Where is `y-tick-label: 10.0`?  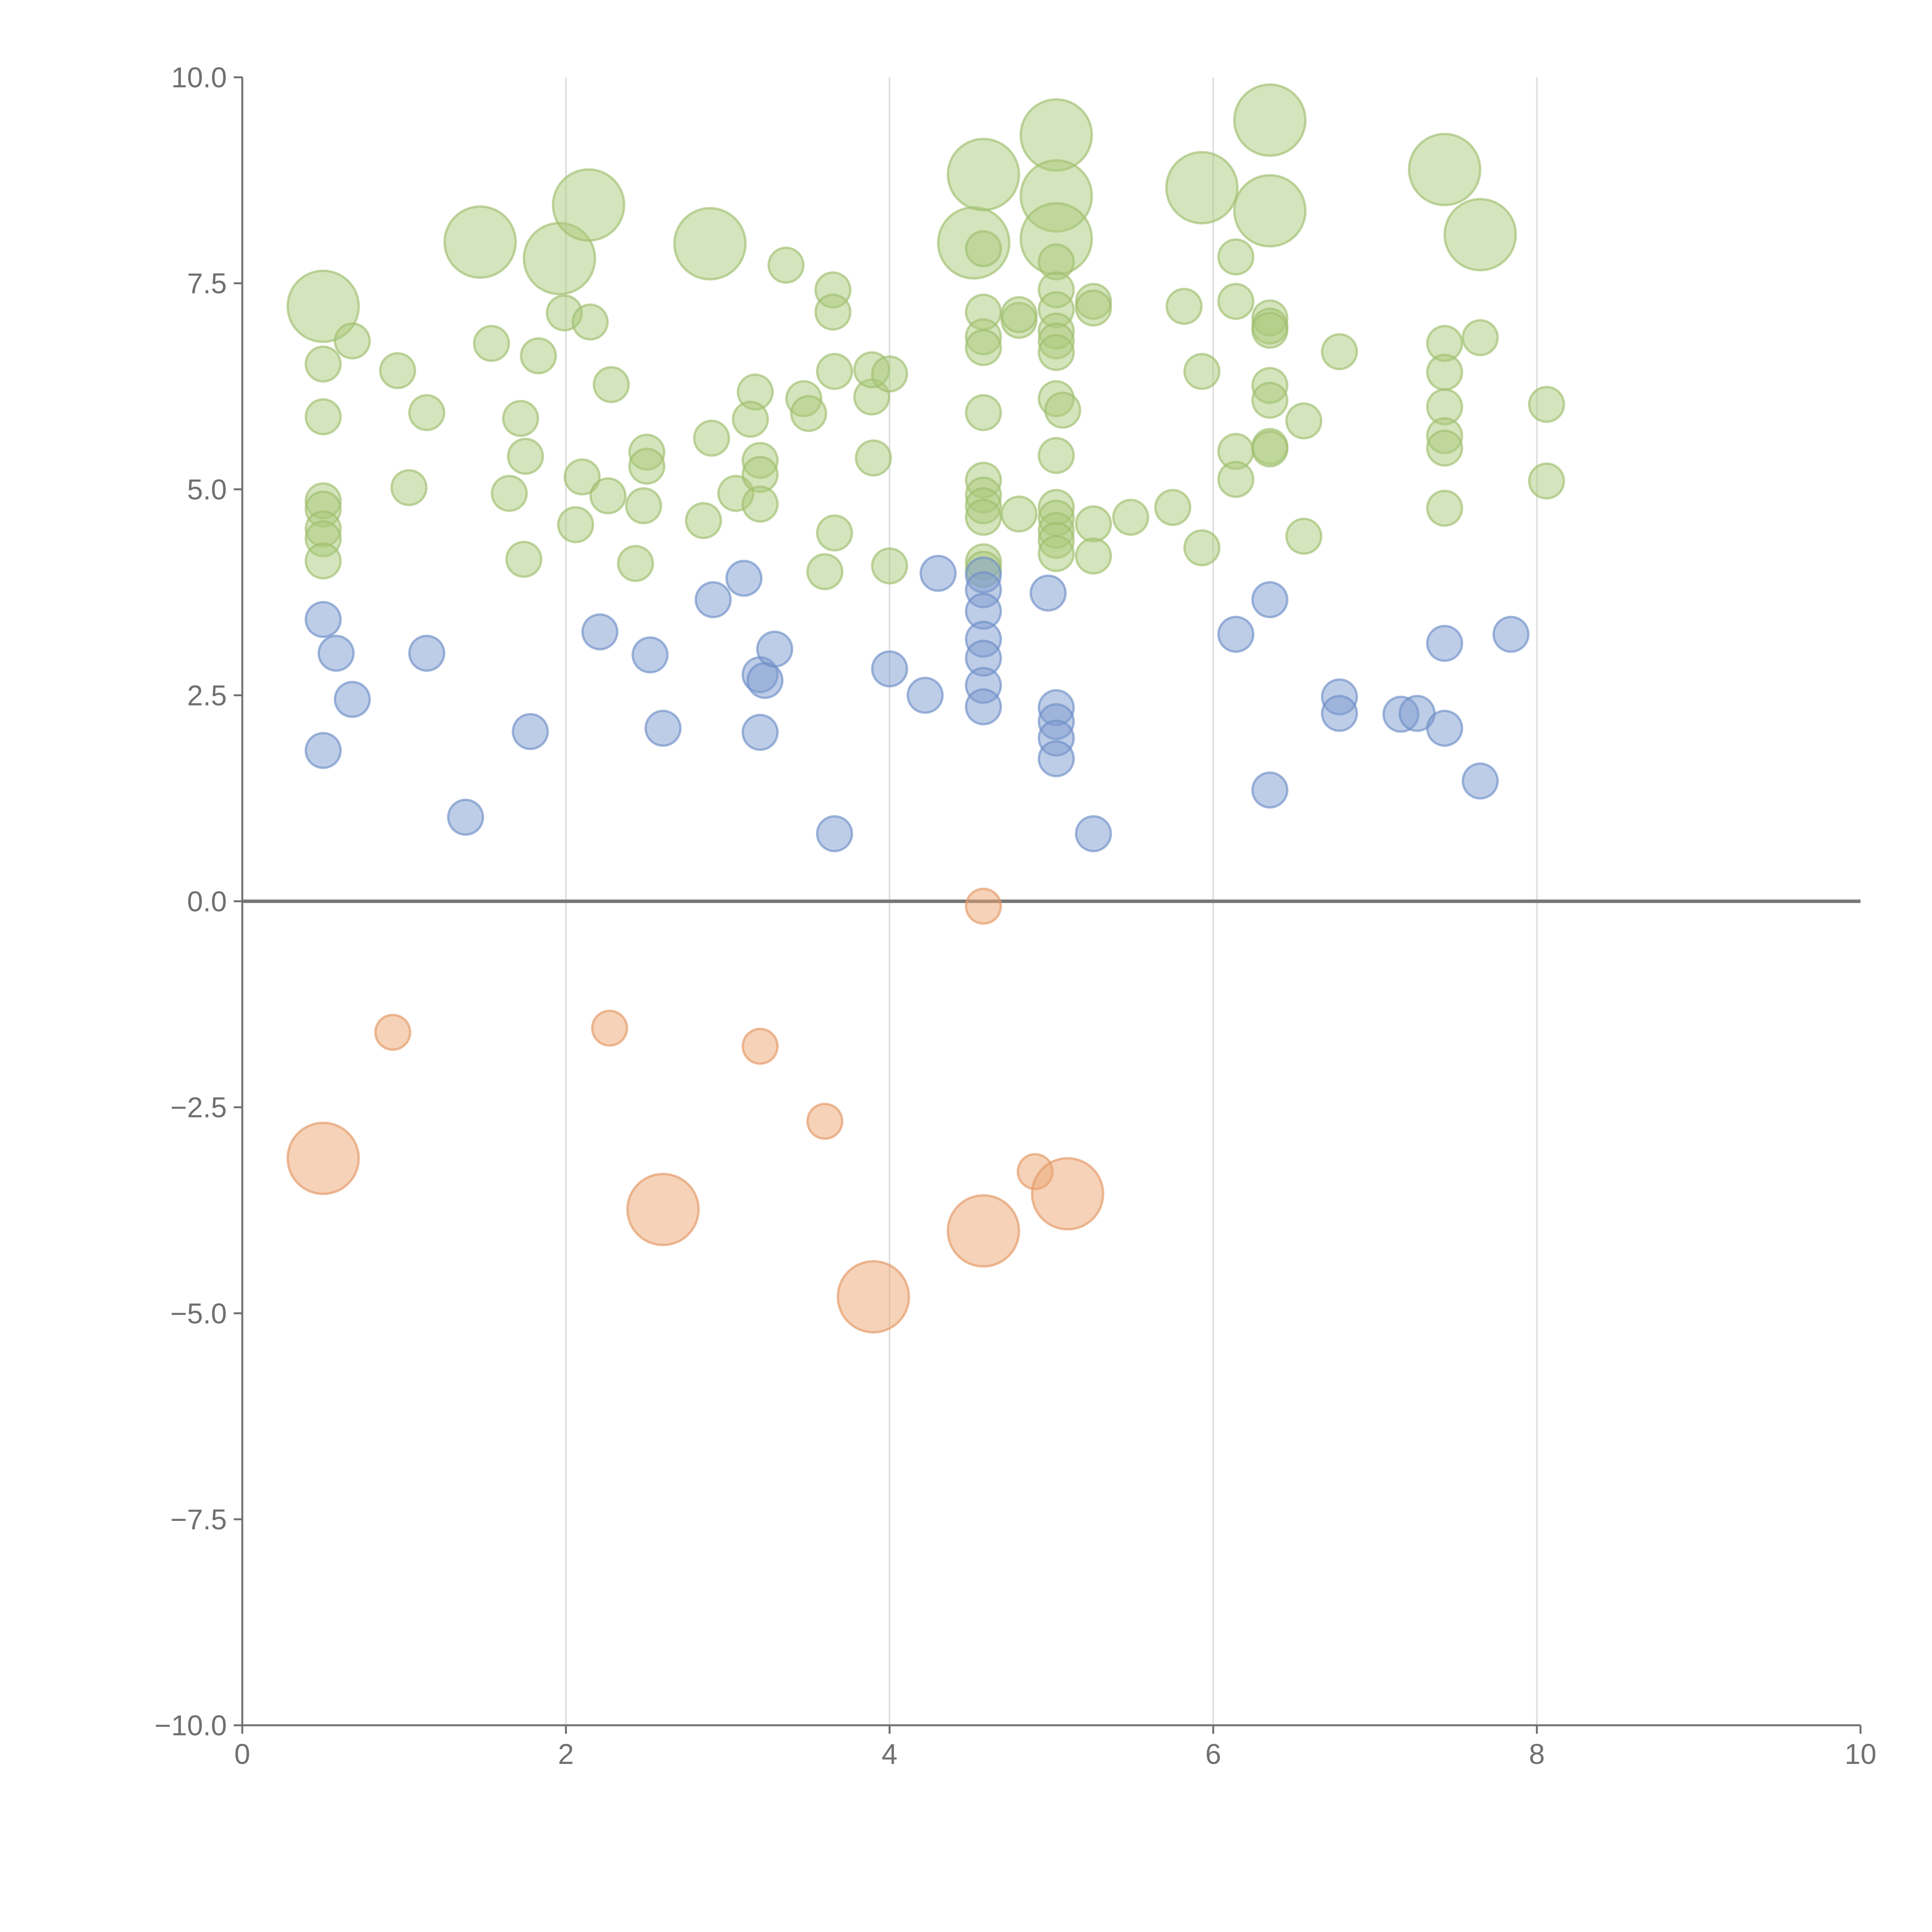
y-tick-label: 10.0 is located at coordinates (199, 78).